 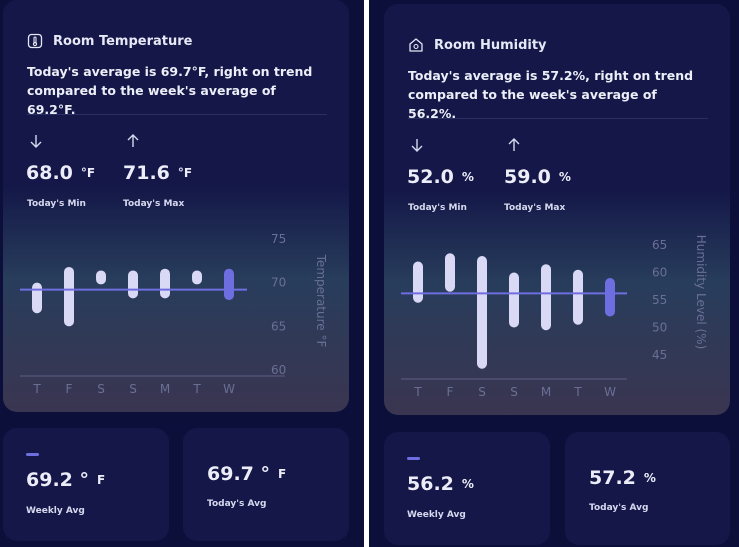 What do you see at coordinates (247, 474) in the screenshot?
I see `temperature-today-avg-value: 69.7 ° F` at bounding box center [247, 474].